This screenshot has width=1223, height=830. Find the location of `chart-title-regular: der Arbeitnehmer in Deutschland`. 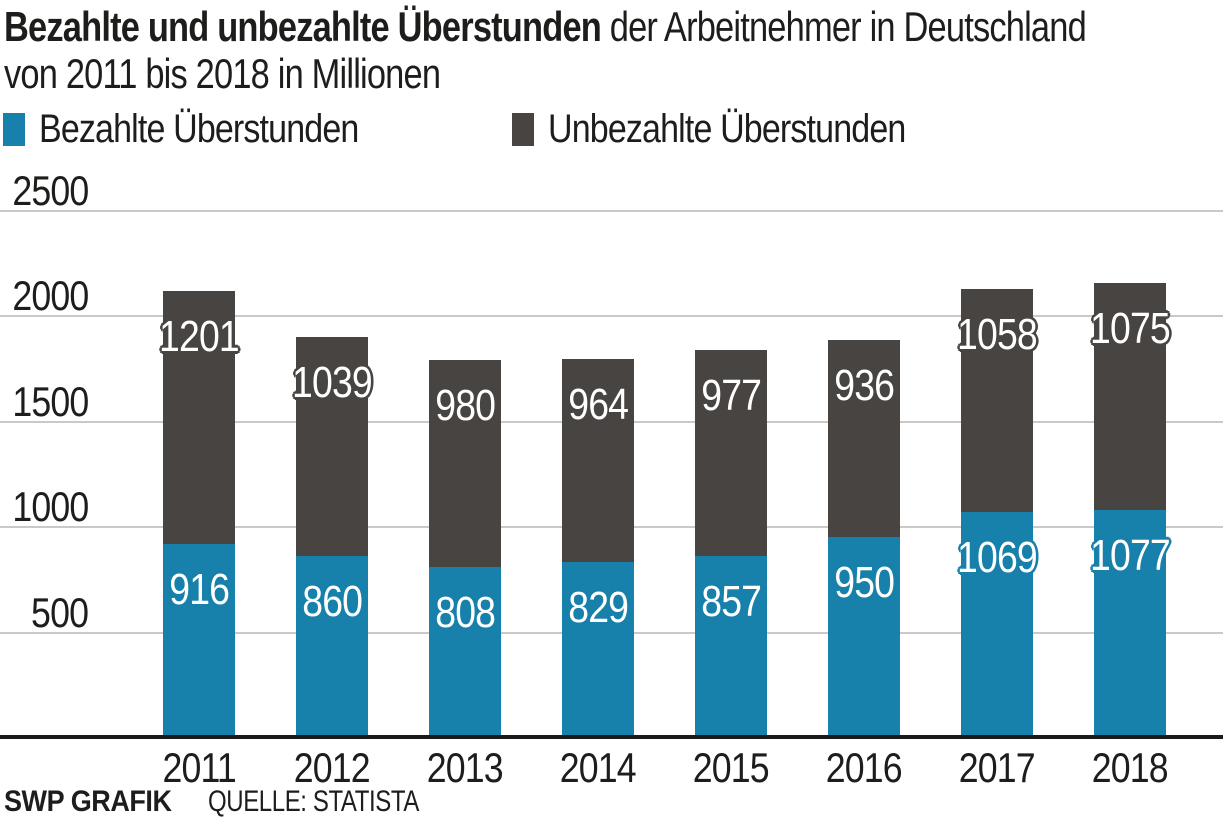

chart-title-regular: der Arbeitnehmer in Deutschland is located at coordinates (844, 26).